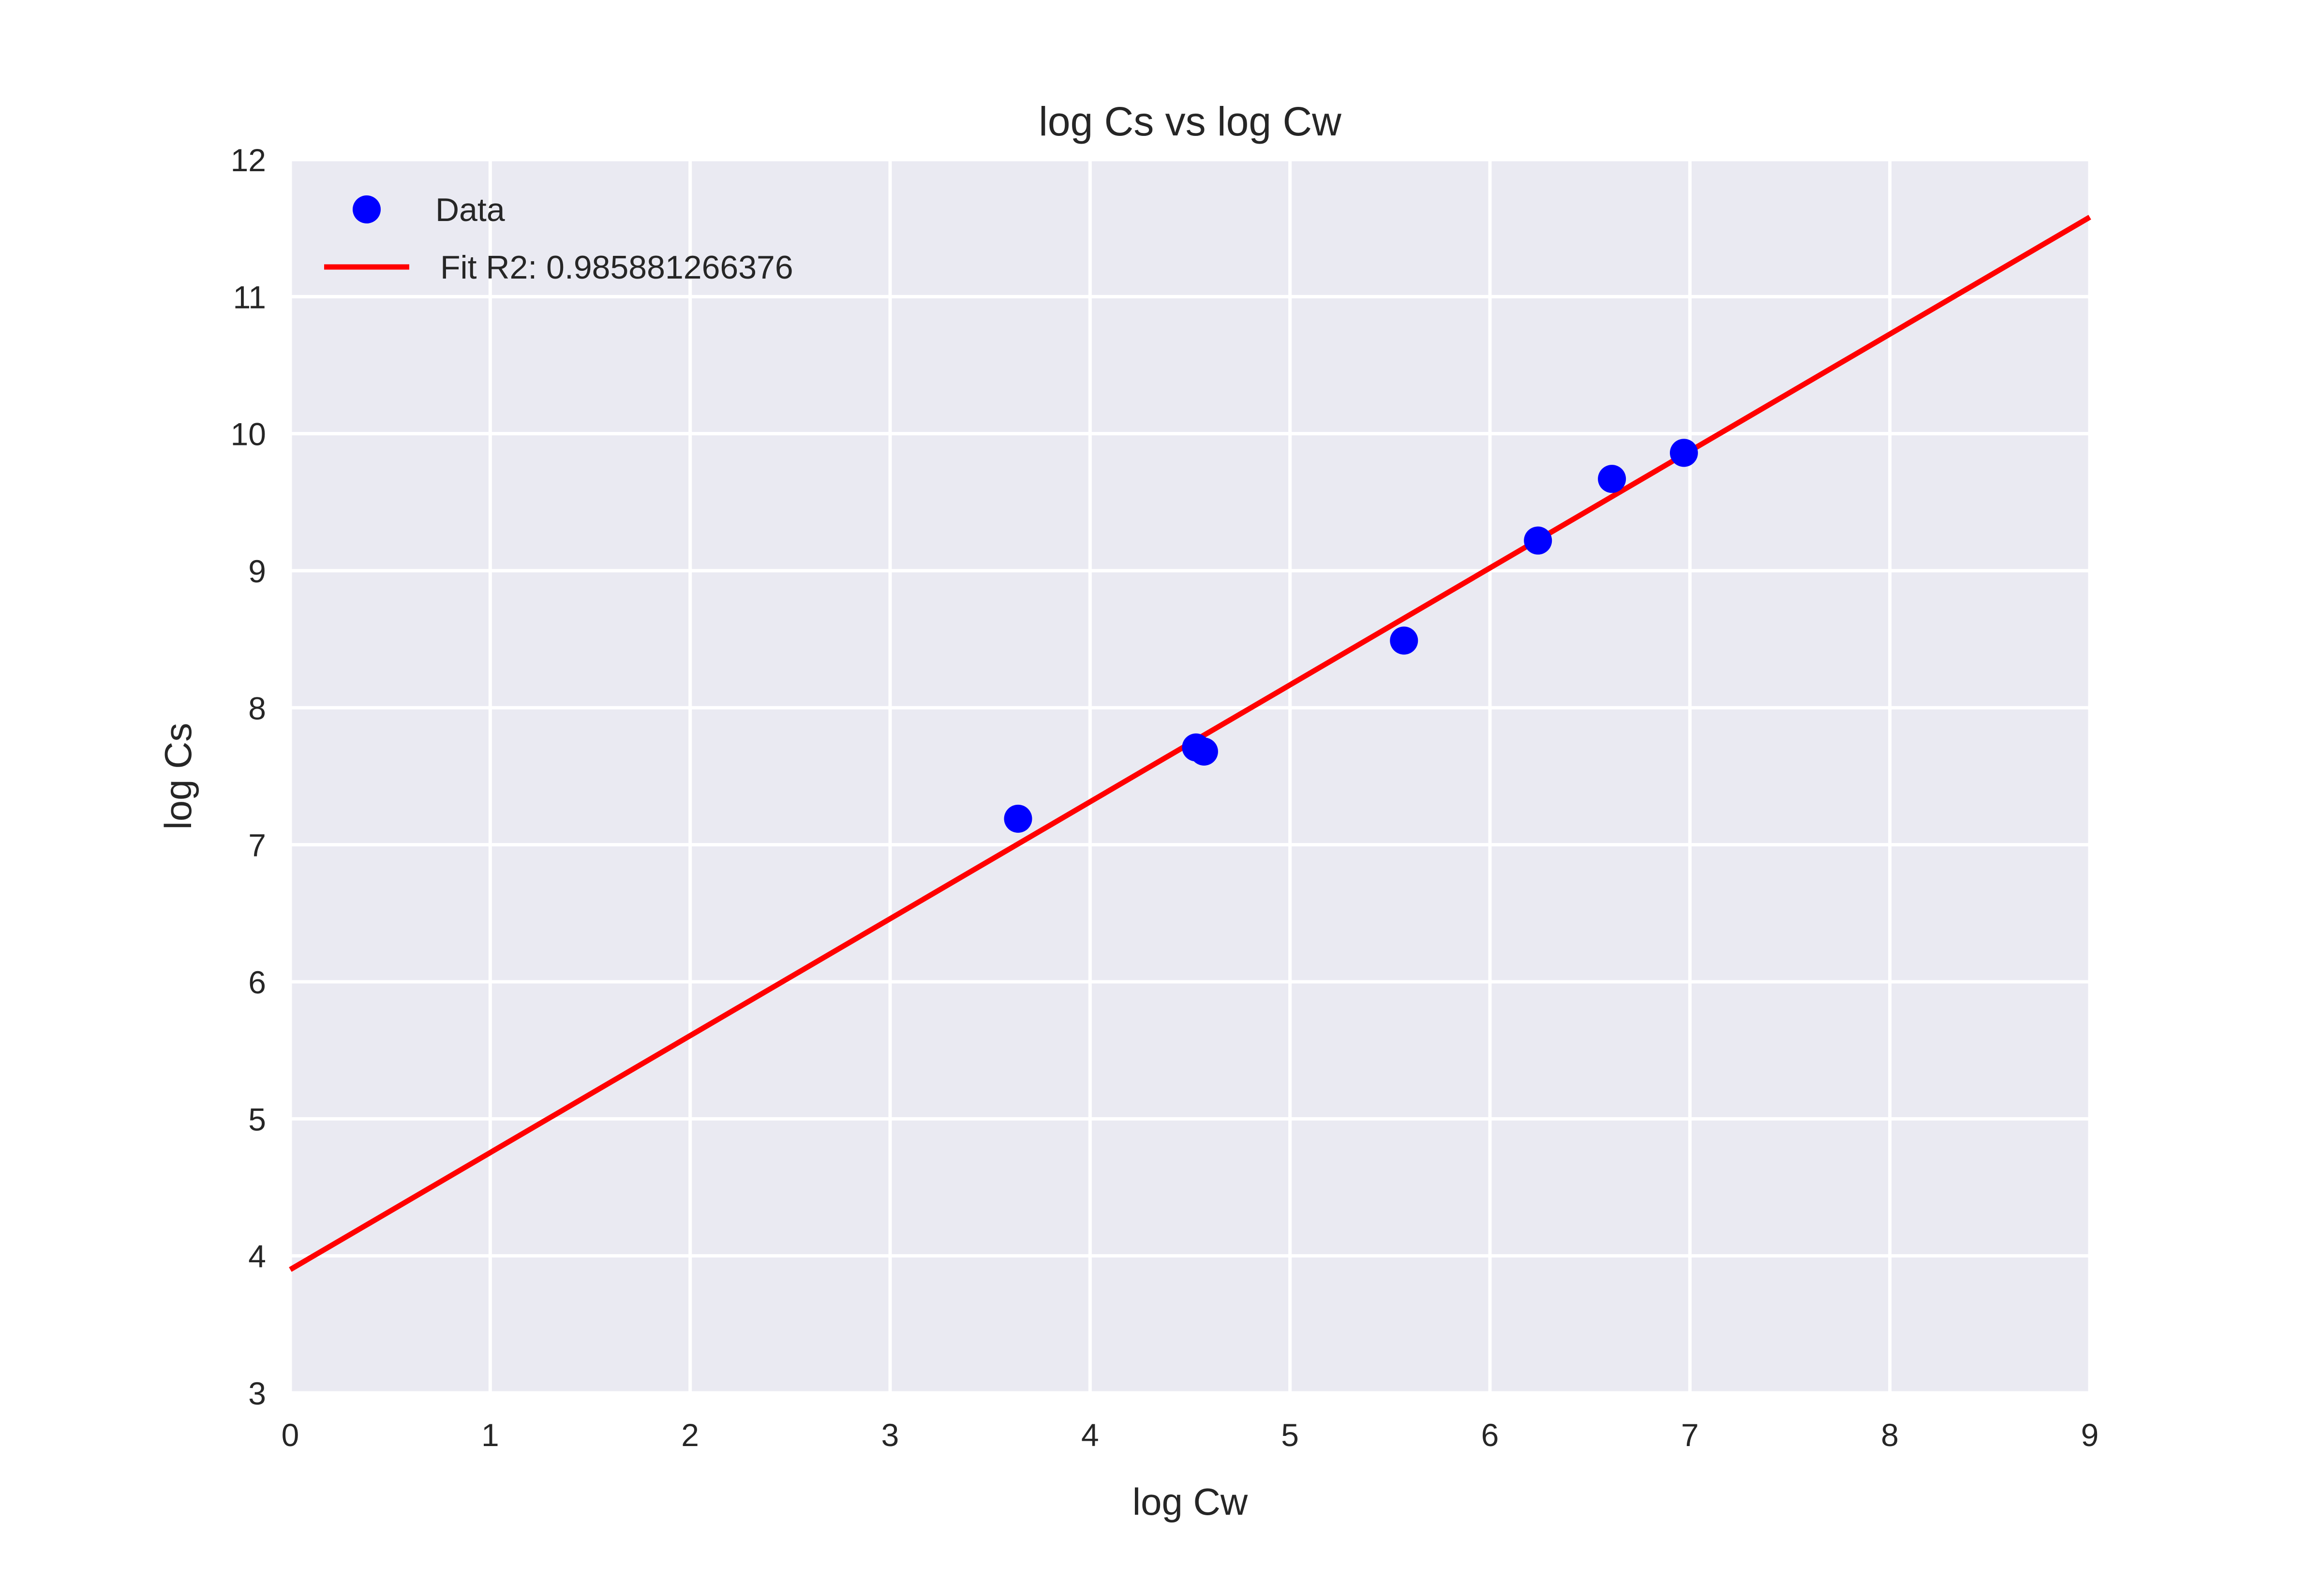 This screenshot has width=2322, height=1596. I want to click on y-tick-label: 11, so click(249, 297).